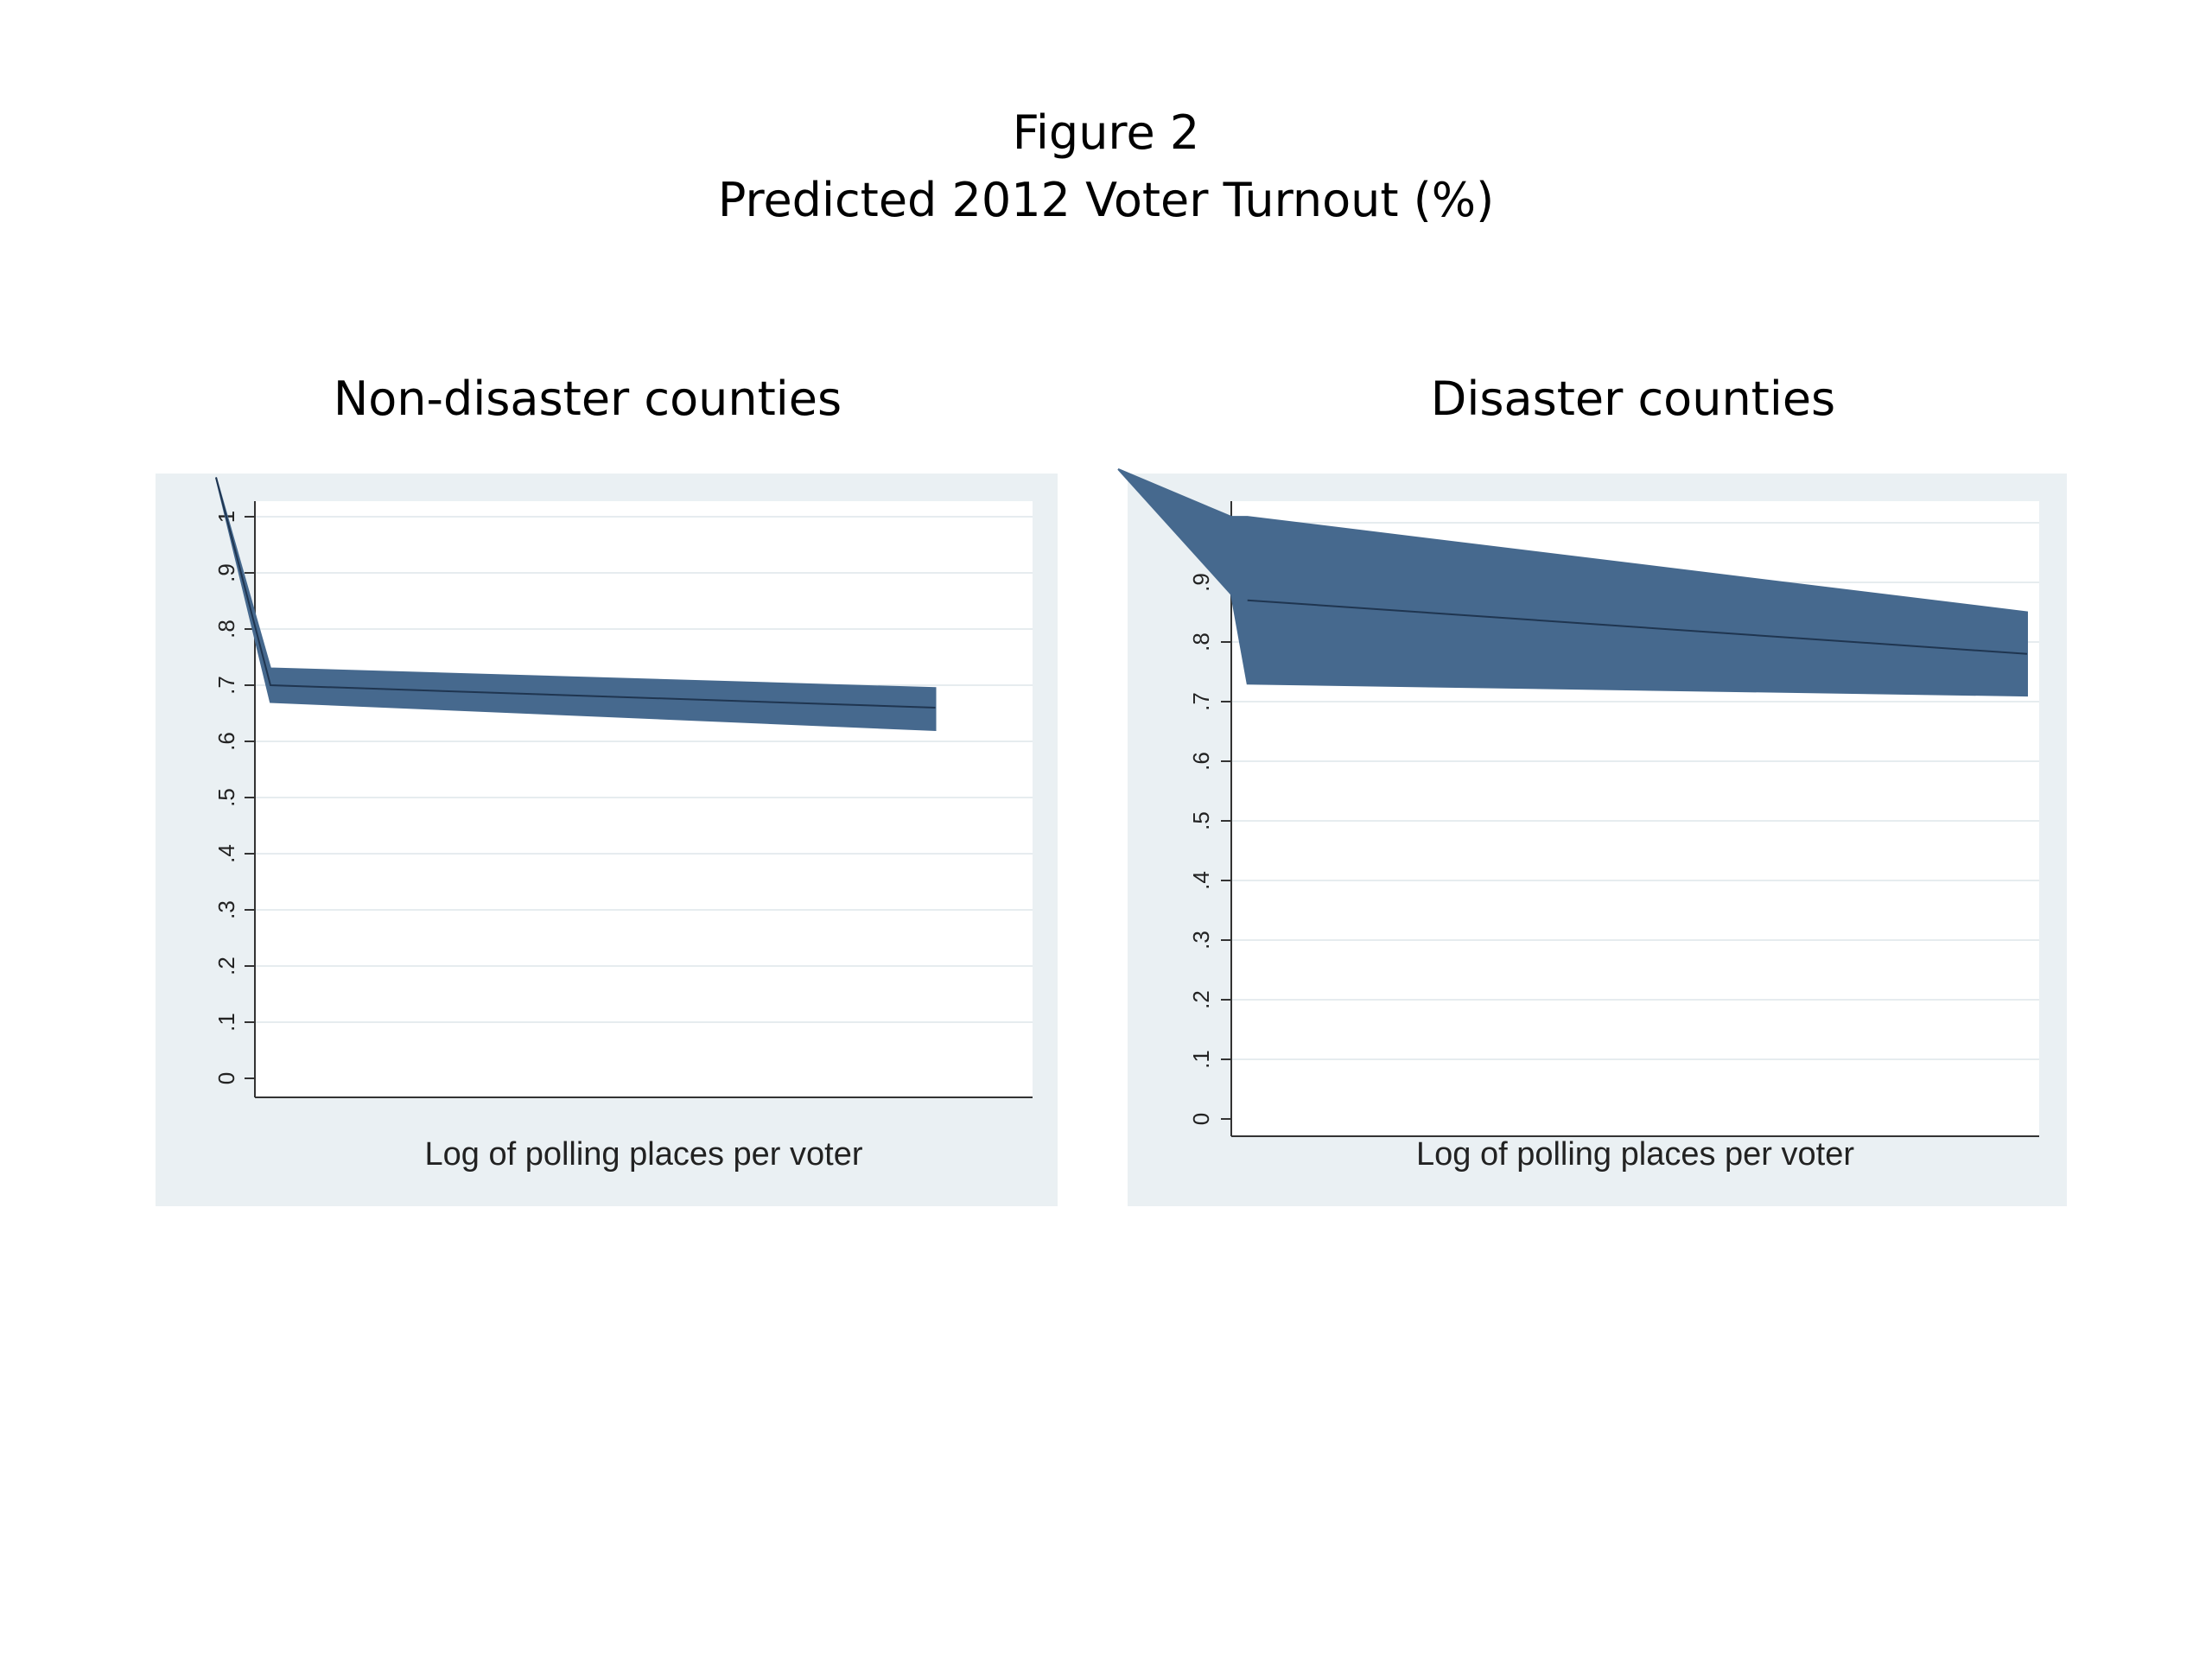  Describe the element at coordinates (644, 799) in the screenshot. I see `plot-area` at that location.